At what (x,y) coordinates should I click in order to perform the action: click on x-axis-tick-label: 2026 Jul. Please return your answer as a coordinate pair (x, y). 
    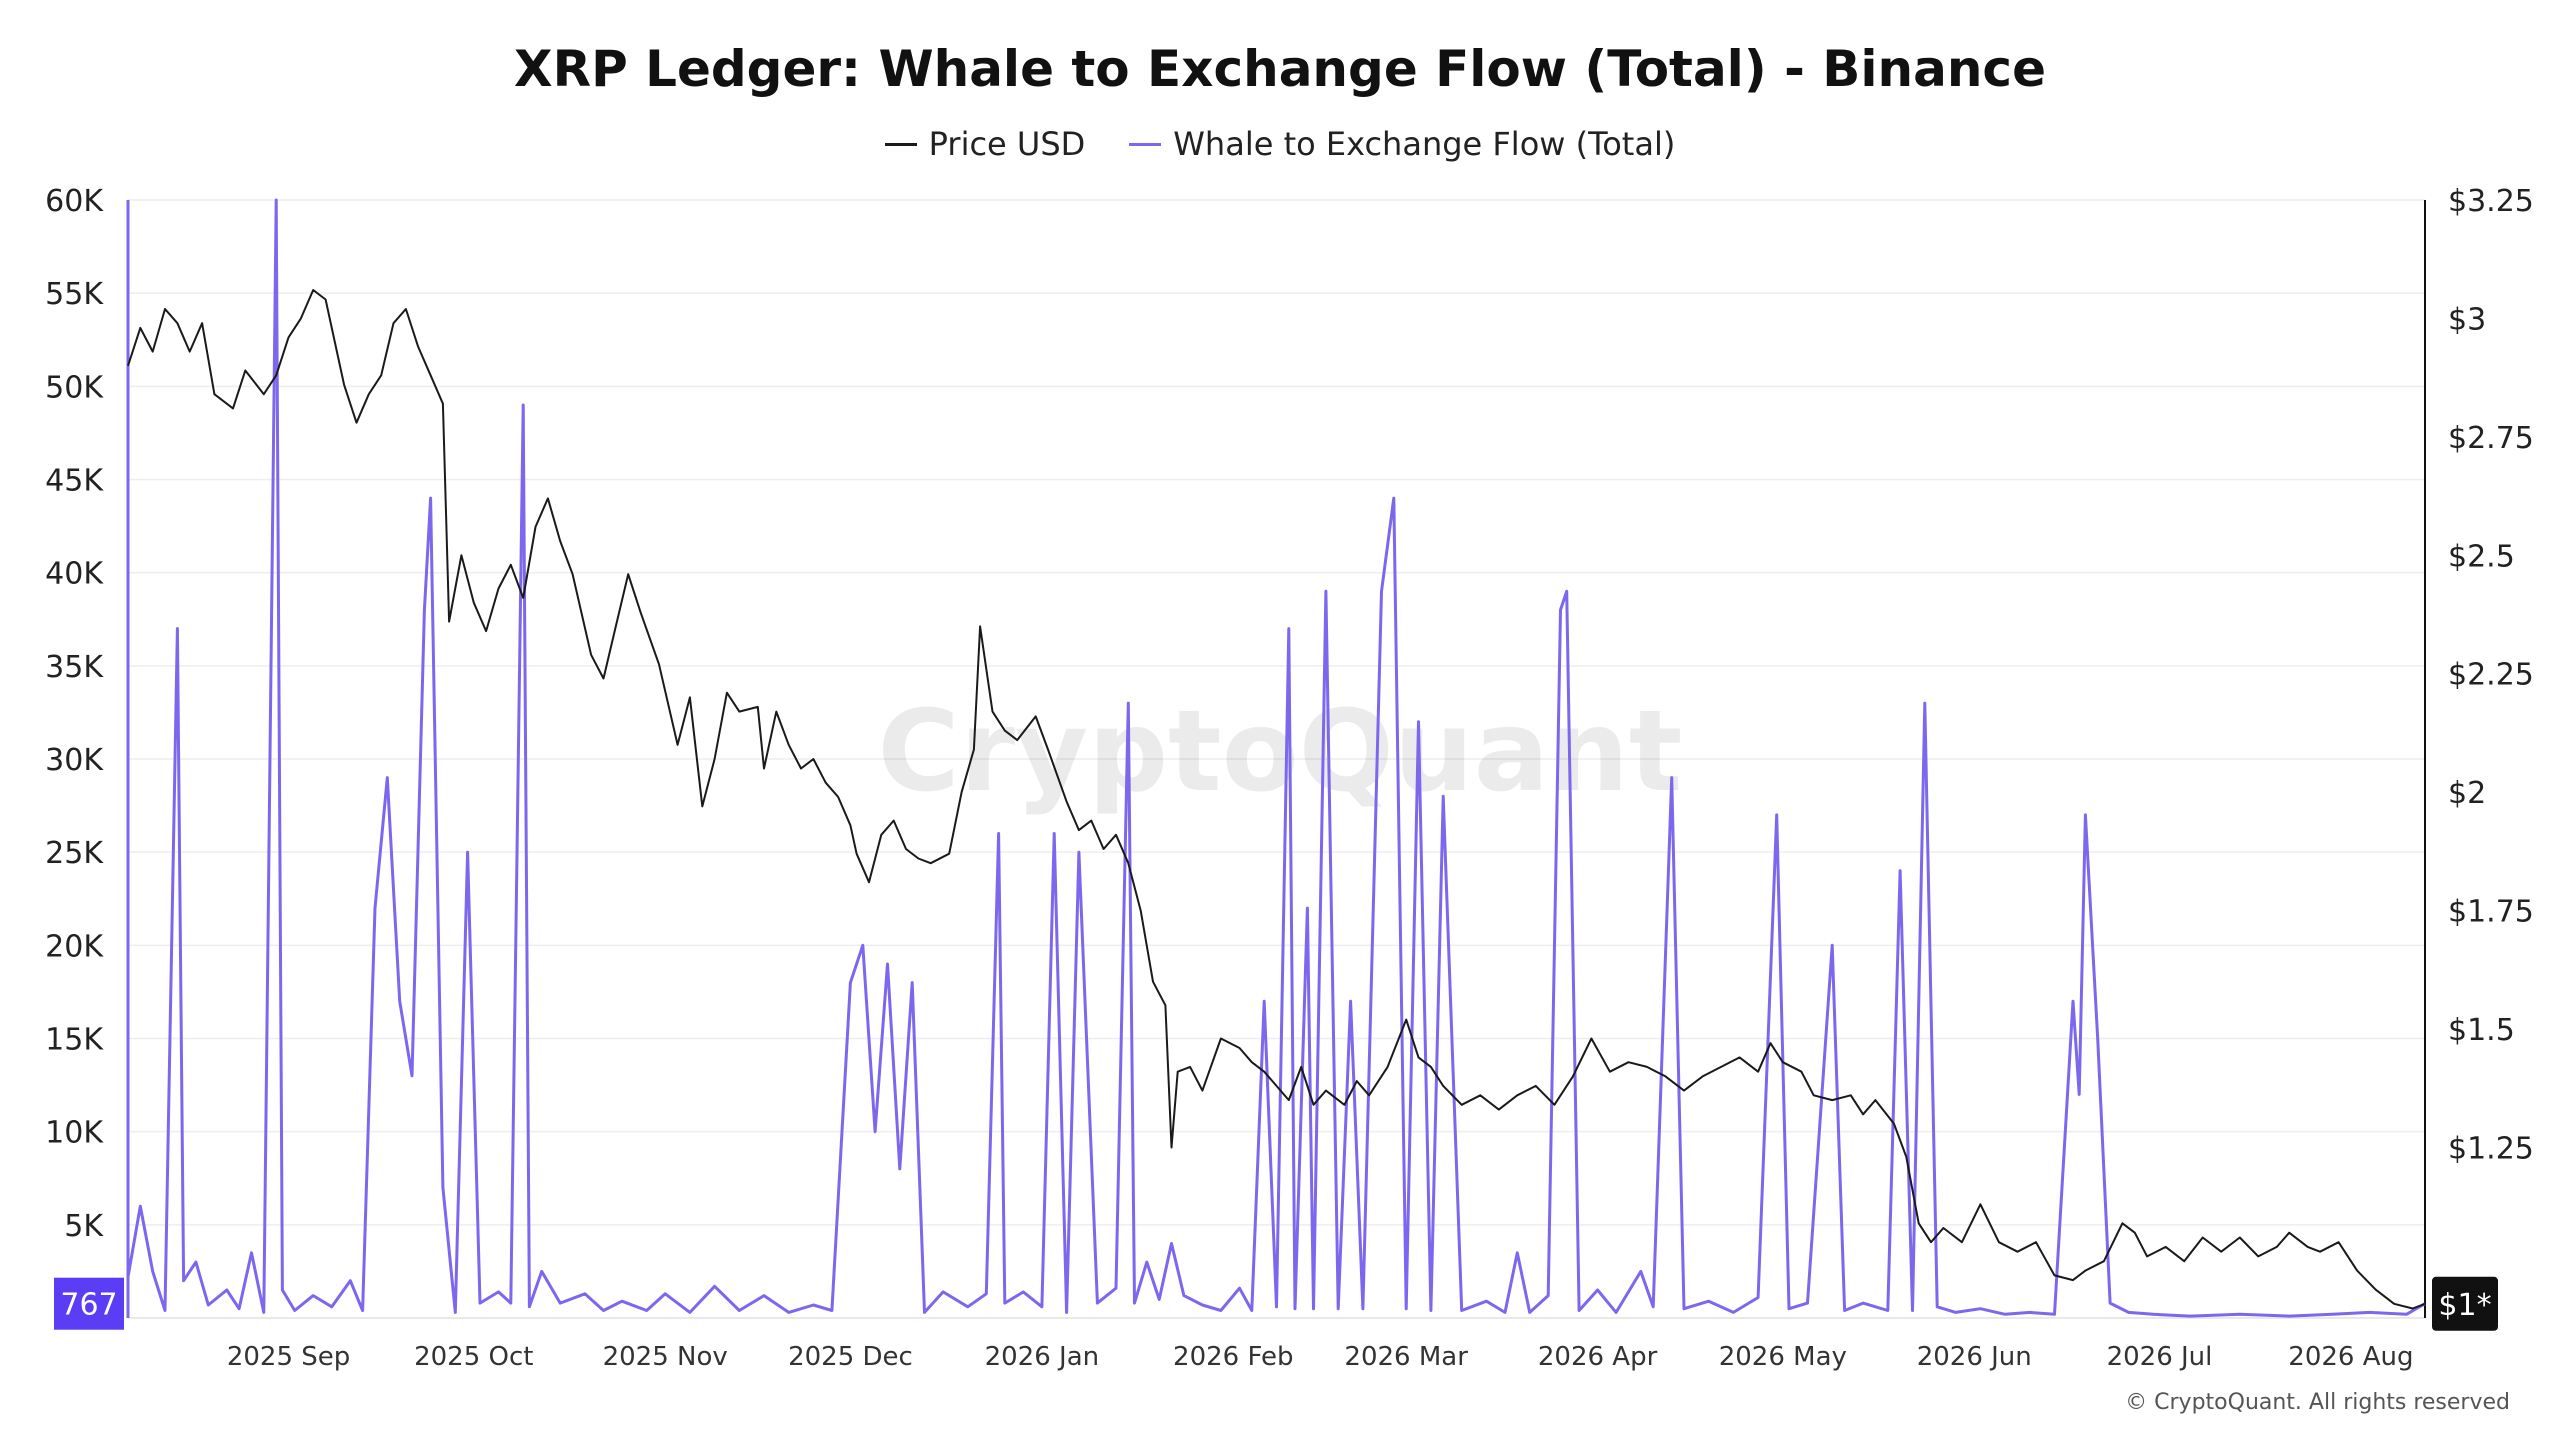
    Looking at the image, I should click on (2160, 1357).